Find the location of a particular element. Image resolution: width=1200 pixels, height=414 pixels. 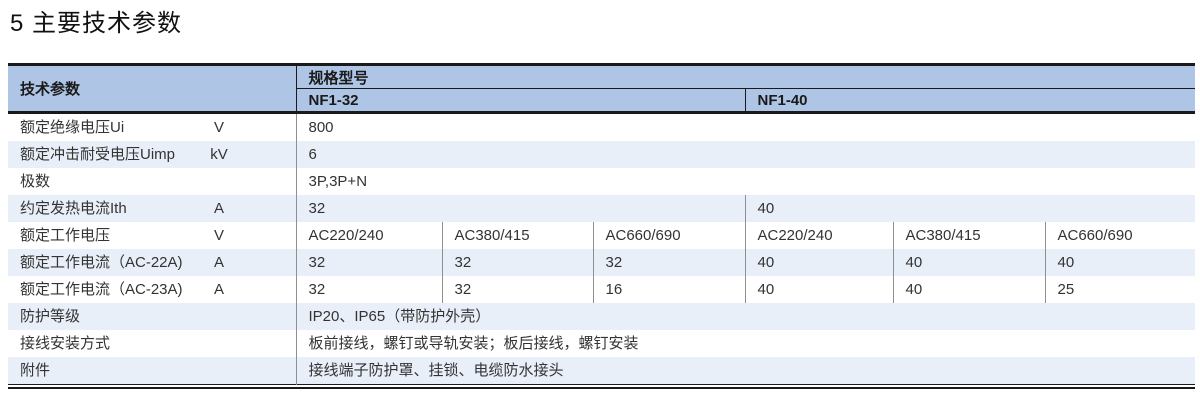

row-label: 额定绝缘电压Ui is located at coordinates (72, 127).